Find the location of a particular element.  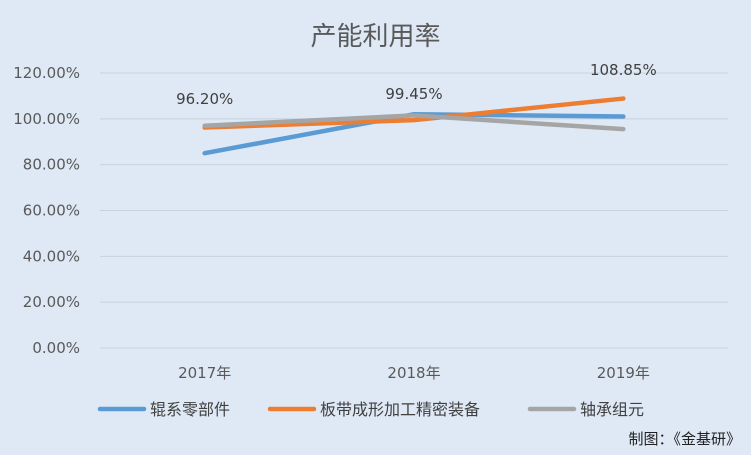

legend-label: 辊系零部件 is located at coordinates (190, 409).